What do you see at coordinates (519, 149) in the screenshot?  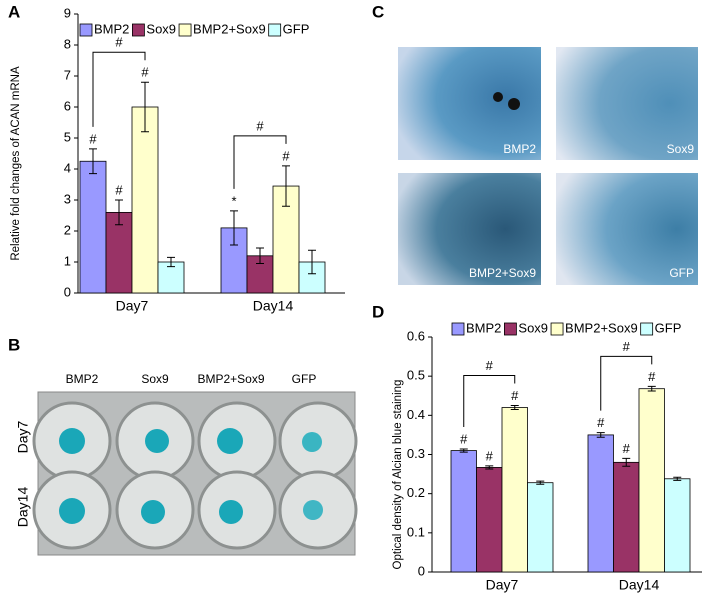 I see `micrograph-label: BMP2` at bounding box center [519, 149].